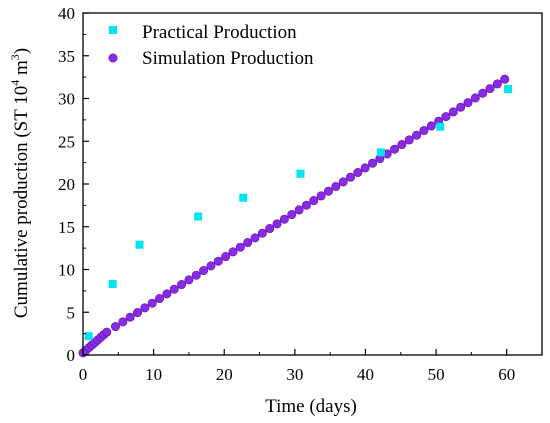 This screenshot has width=550, height=423. I want to click on x-tick-label: 60, so click(506, 374).